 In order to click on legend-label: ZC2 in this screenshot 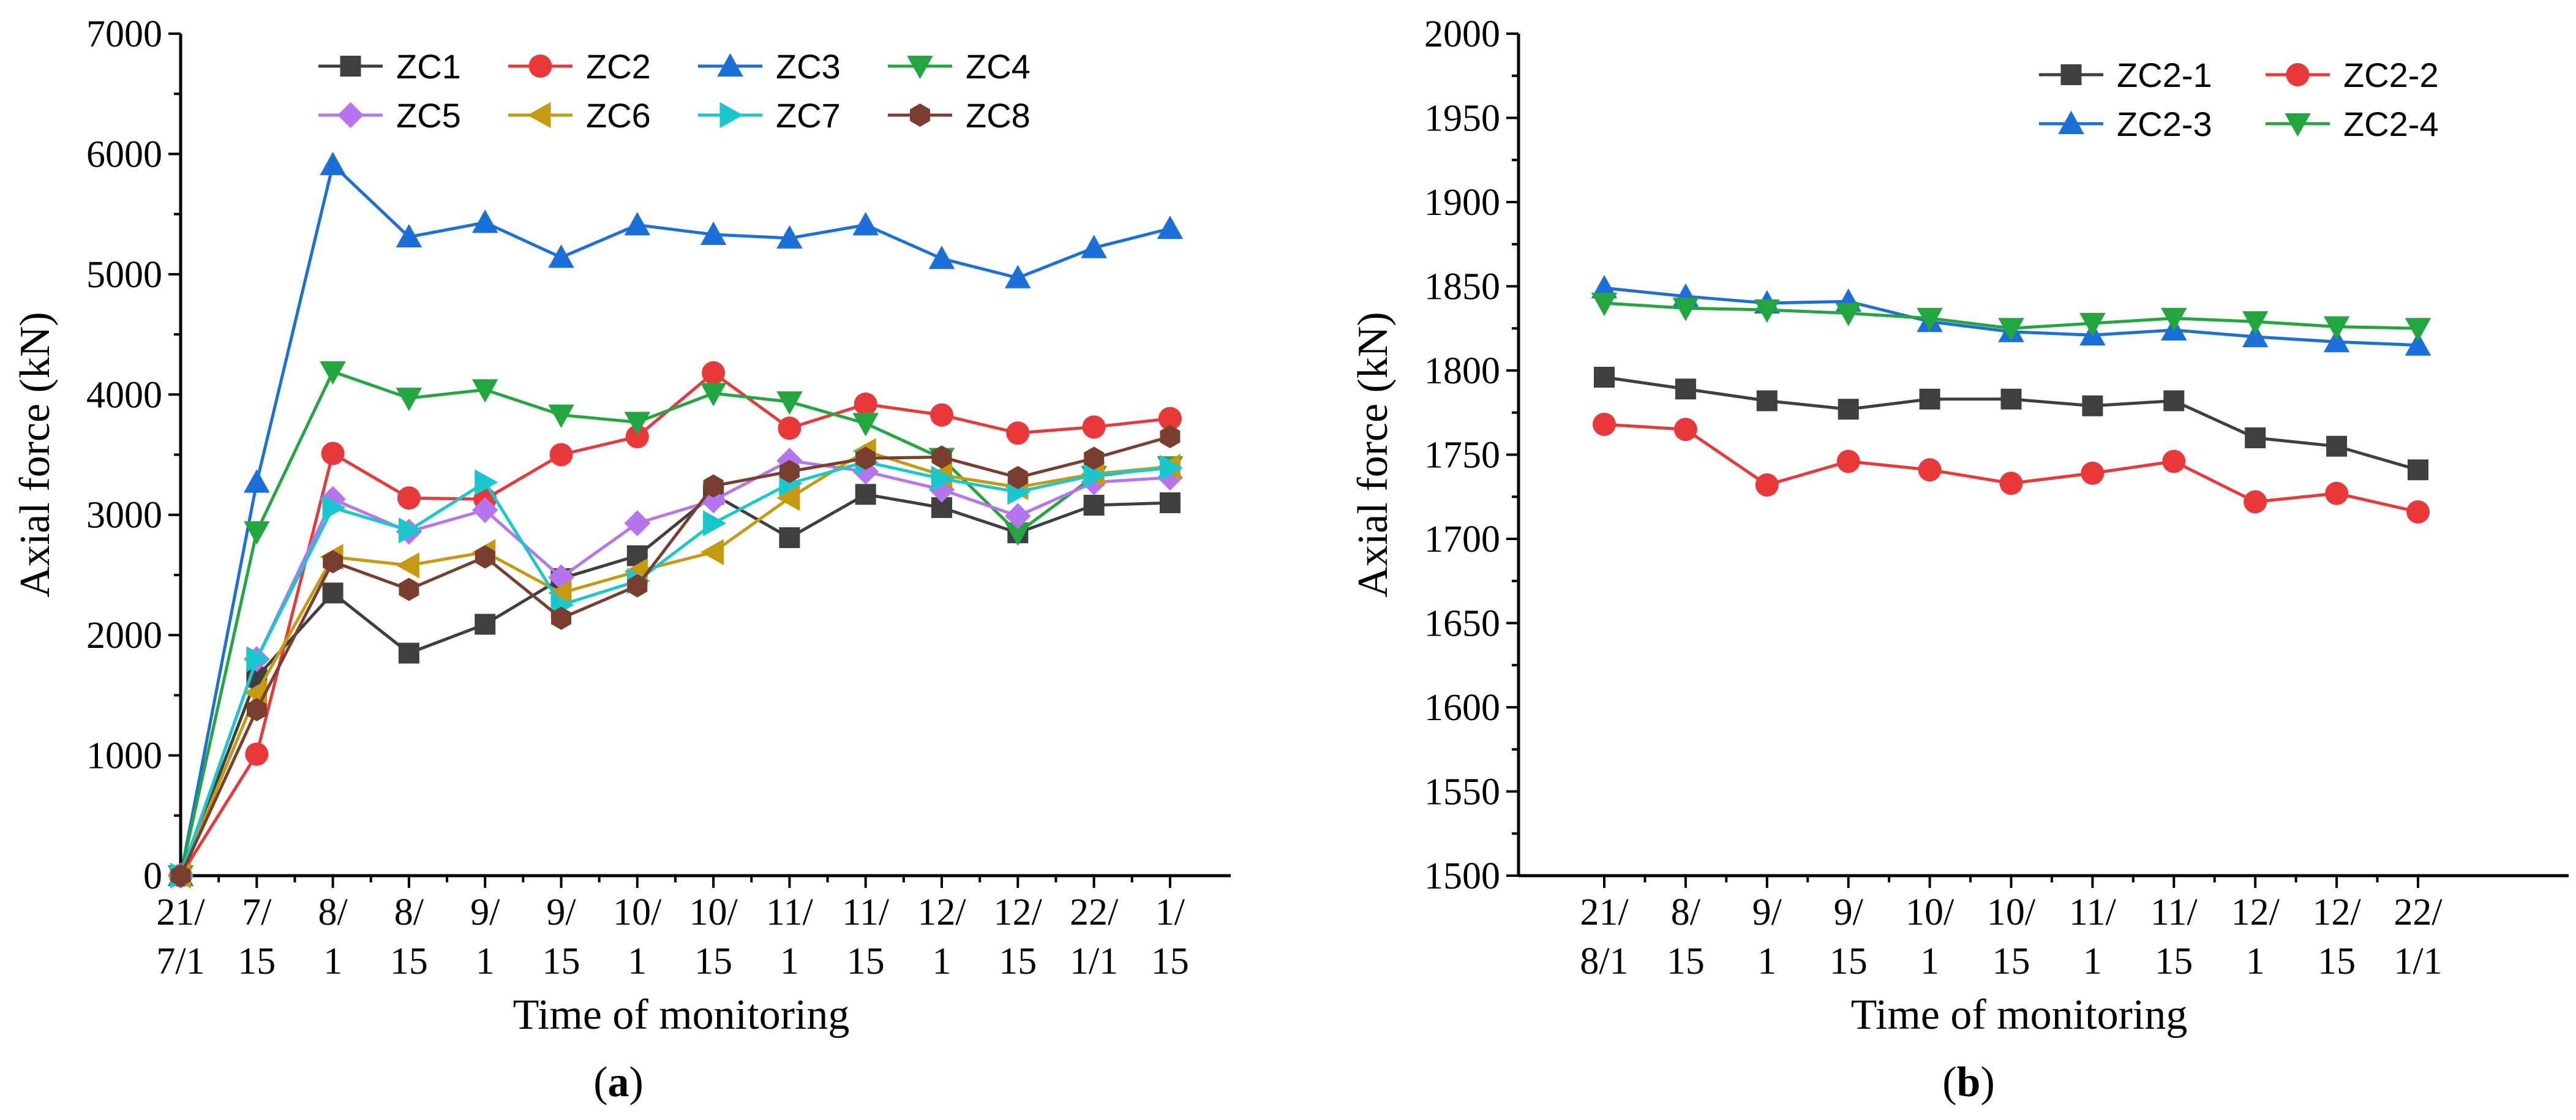, I will do `click(618, 66)`.